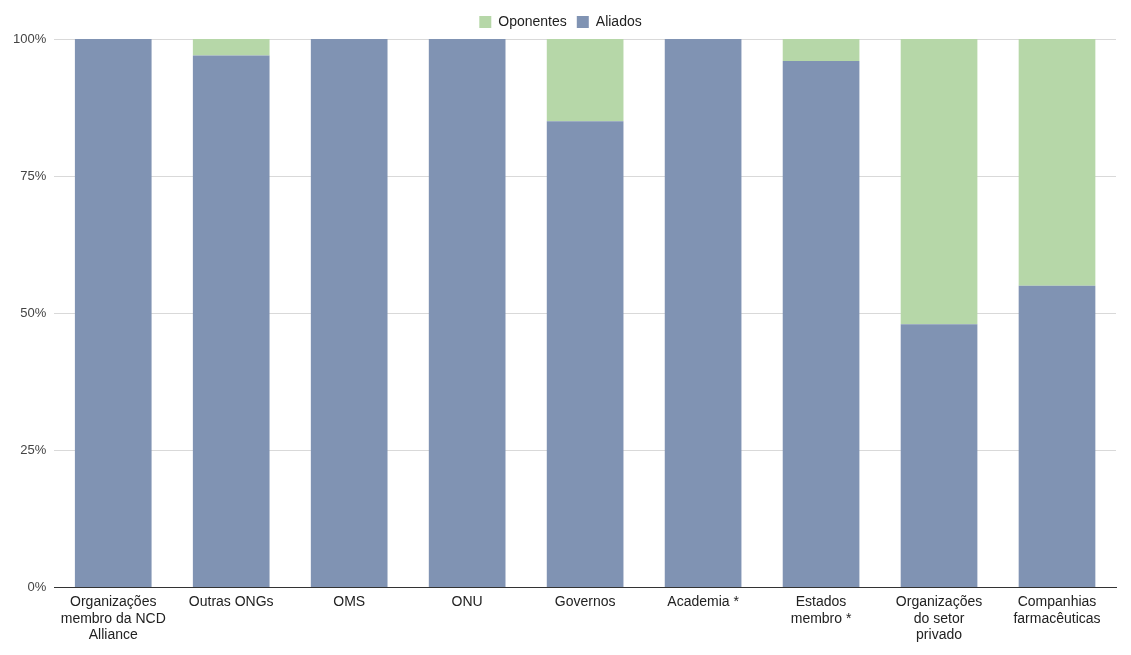 The image size is (1131, 655). I want to click on y-tick-label: 50%, so click(33, 312).